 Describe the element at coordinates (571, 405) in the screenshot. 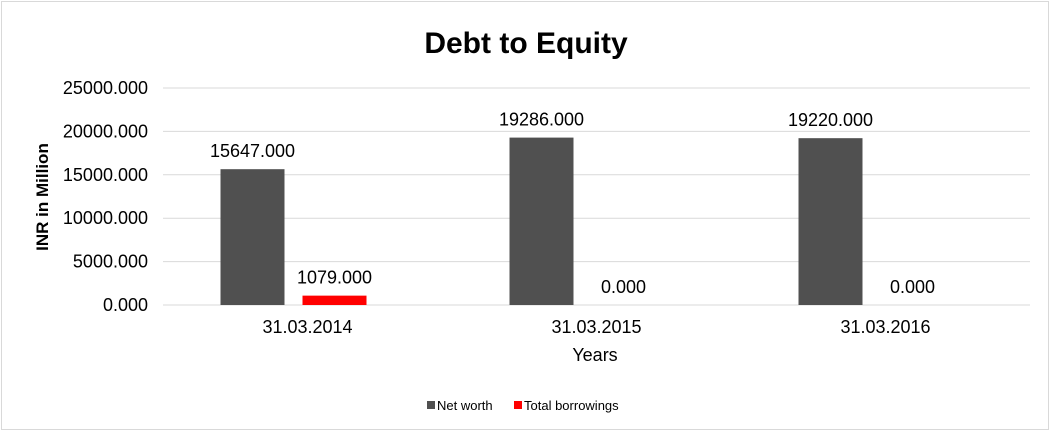

I see `legend-label: Total borrowings` at that location.